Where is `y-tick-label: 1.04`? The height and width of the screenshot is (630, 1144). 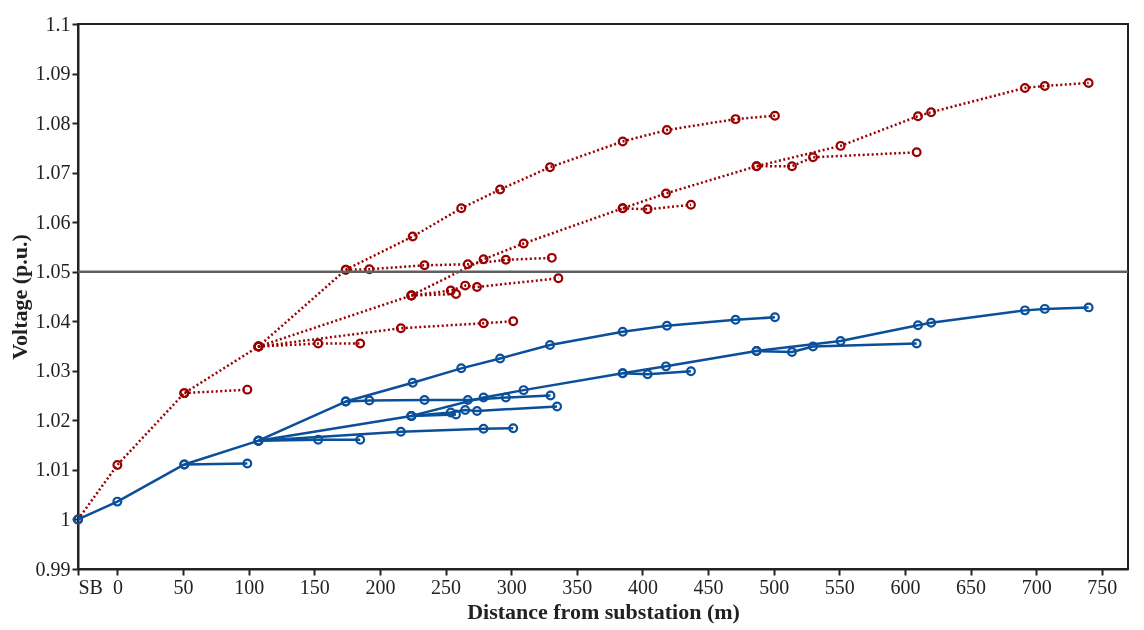 y-tick-label: 1.04 is located at coordinates (53, 320).